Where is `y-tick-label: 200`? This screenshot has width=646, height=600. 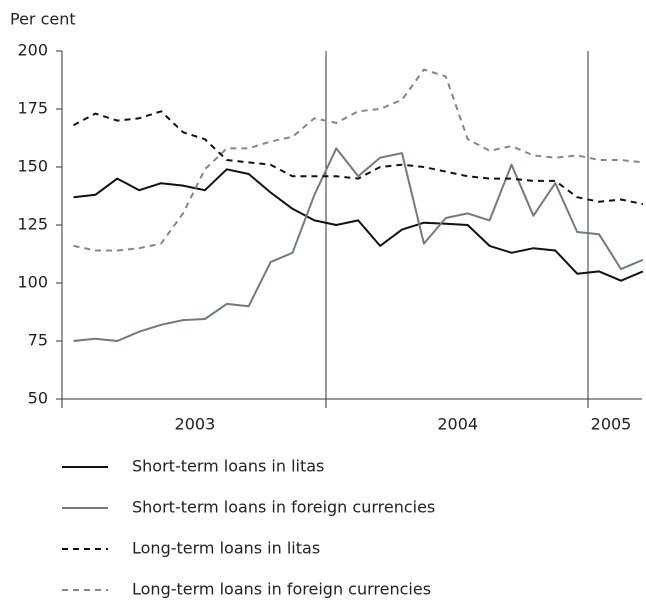 y-tick-label: 200 is located at coordinates (32, 50).